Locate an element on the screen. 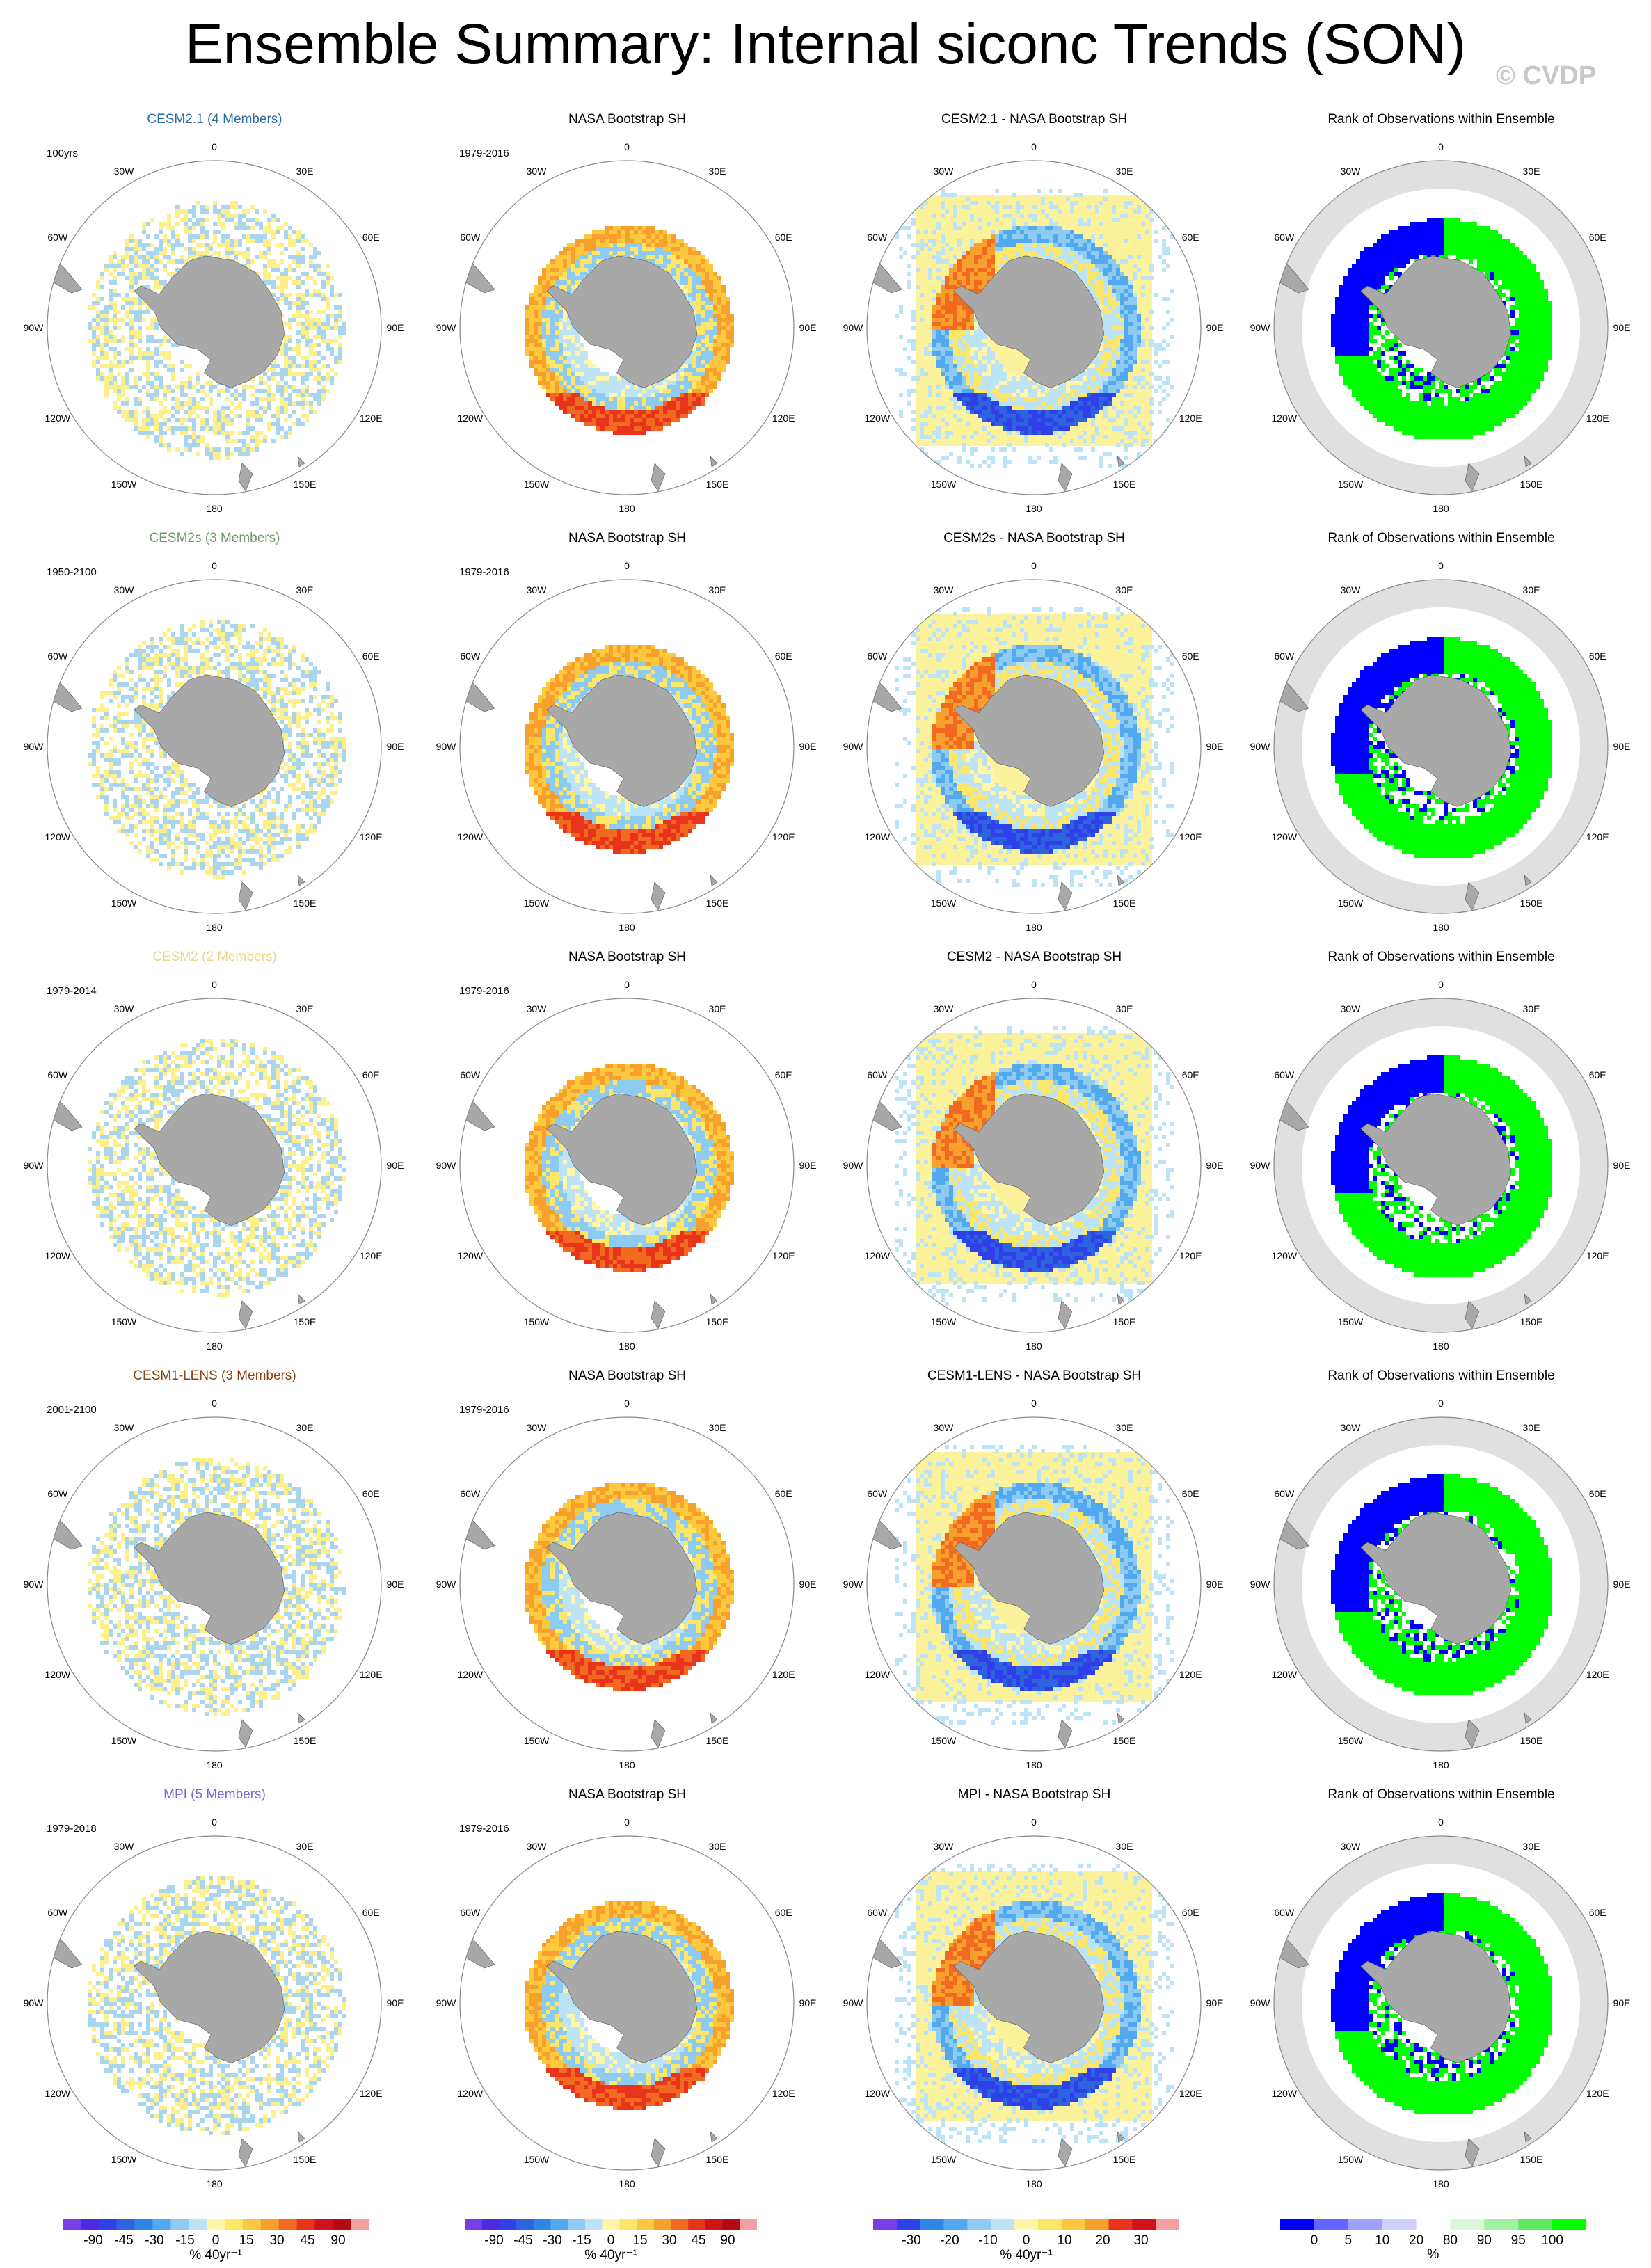  colorbar-tick-label: 30 is located at coordinates (1140, 2240).